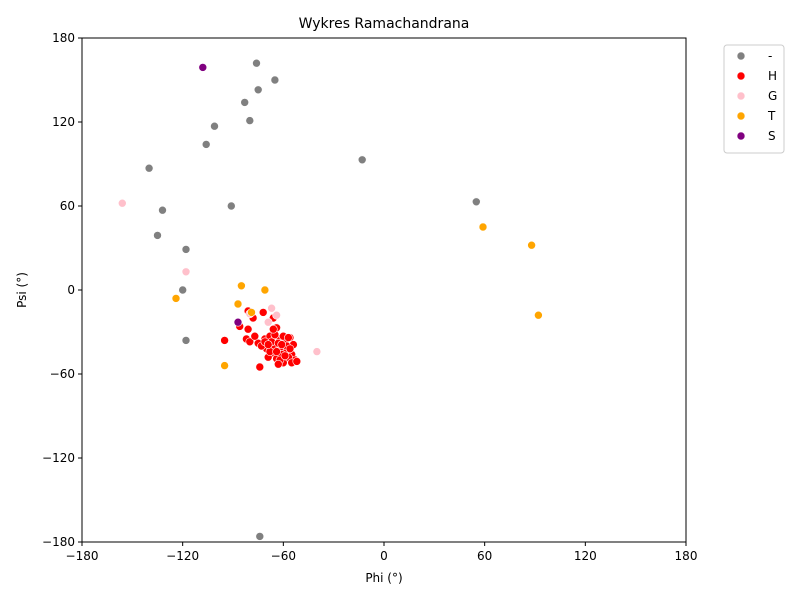 The width and height of the screenshot is (800, 600). Describe the element at coordinates (484, 556) in the screenshot. I see `x-tick-label: 60` at that location.